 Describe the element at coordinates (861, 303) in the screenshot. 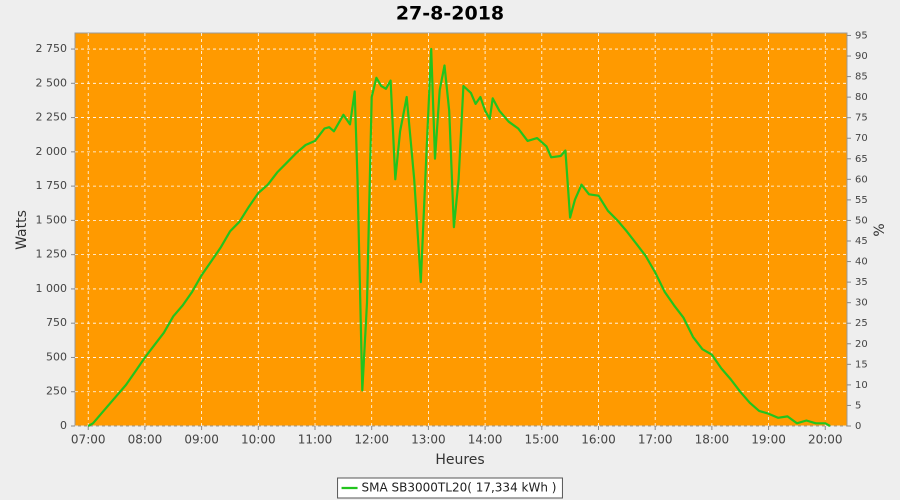

I see `y2-tick-label: 30` at that location.